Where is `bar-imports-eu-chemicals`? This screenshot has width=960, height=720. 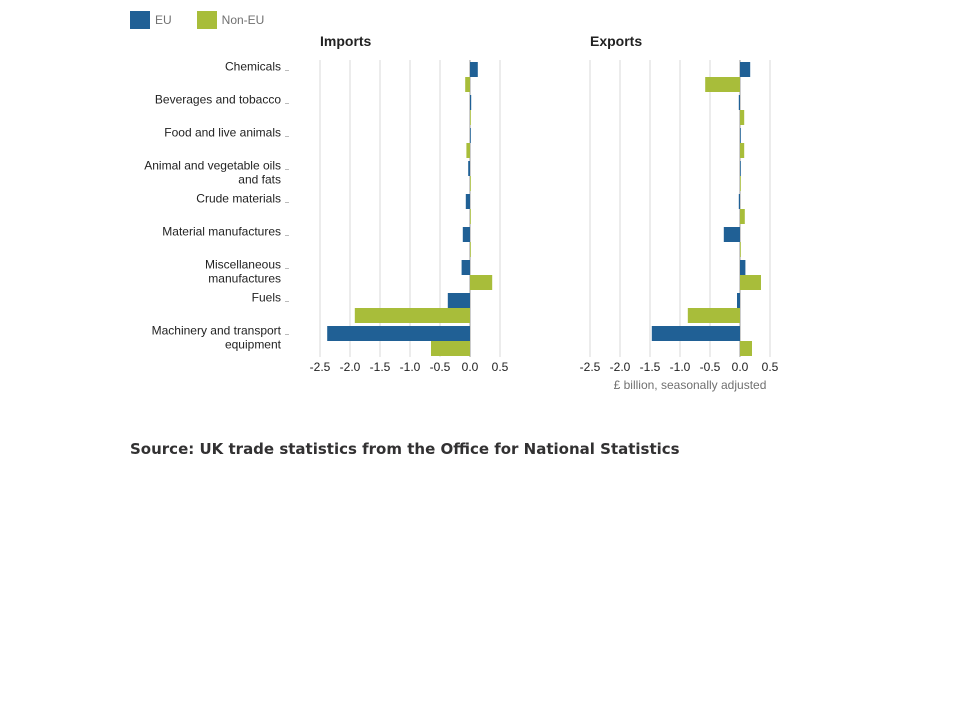
bar-imports-eu-chemicals is located at coordinates (474, 69).